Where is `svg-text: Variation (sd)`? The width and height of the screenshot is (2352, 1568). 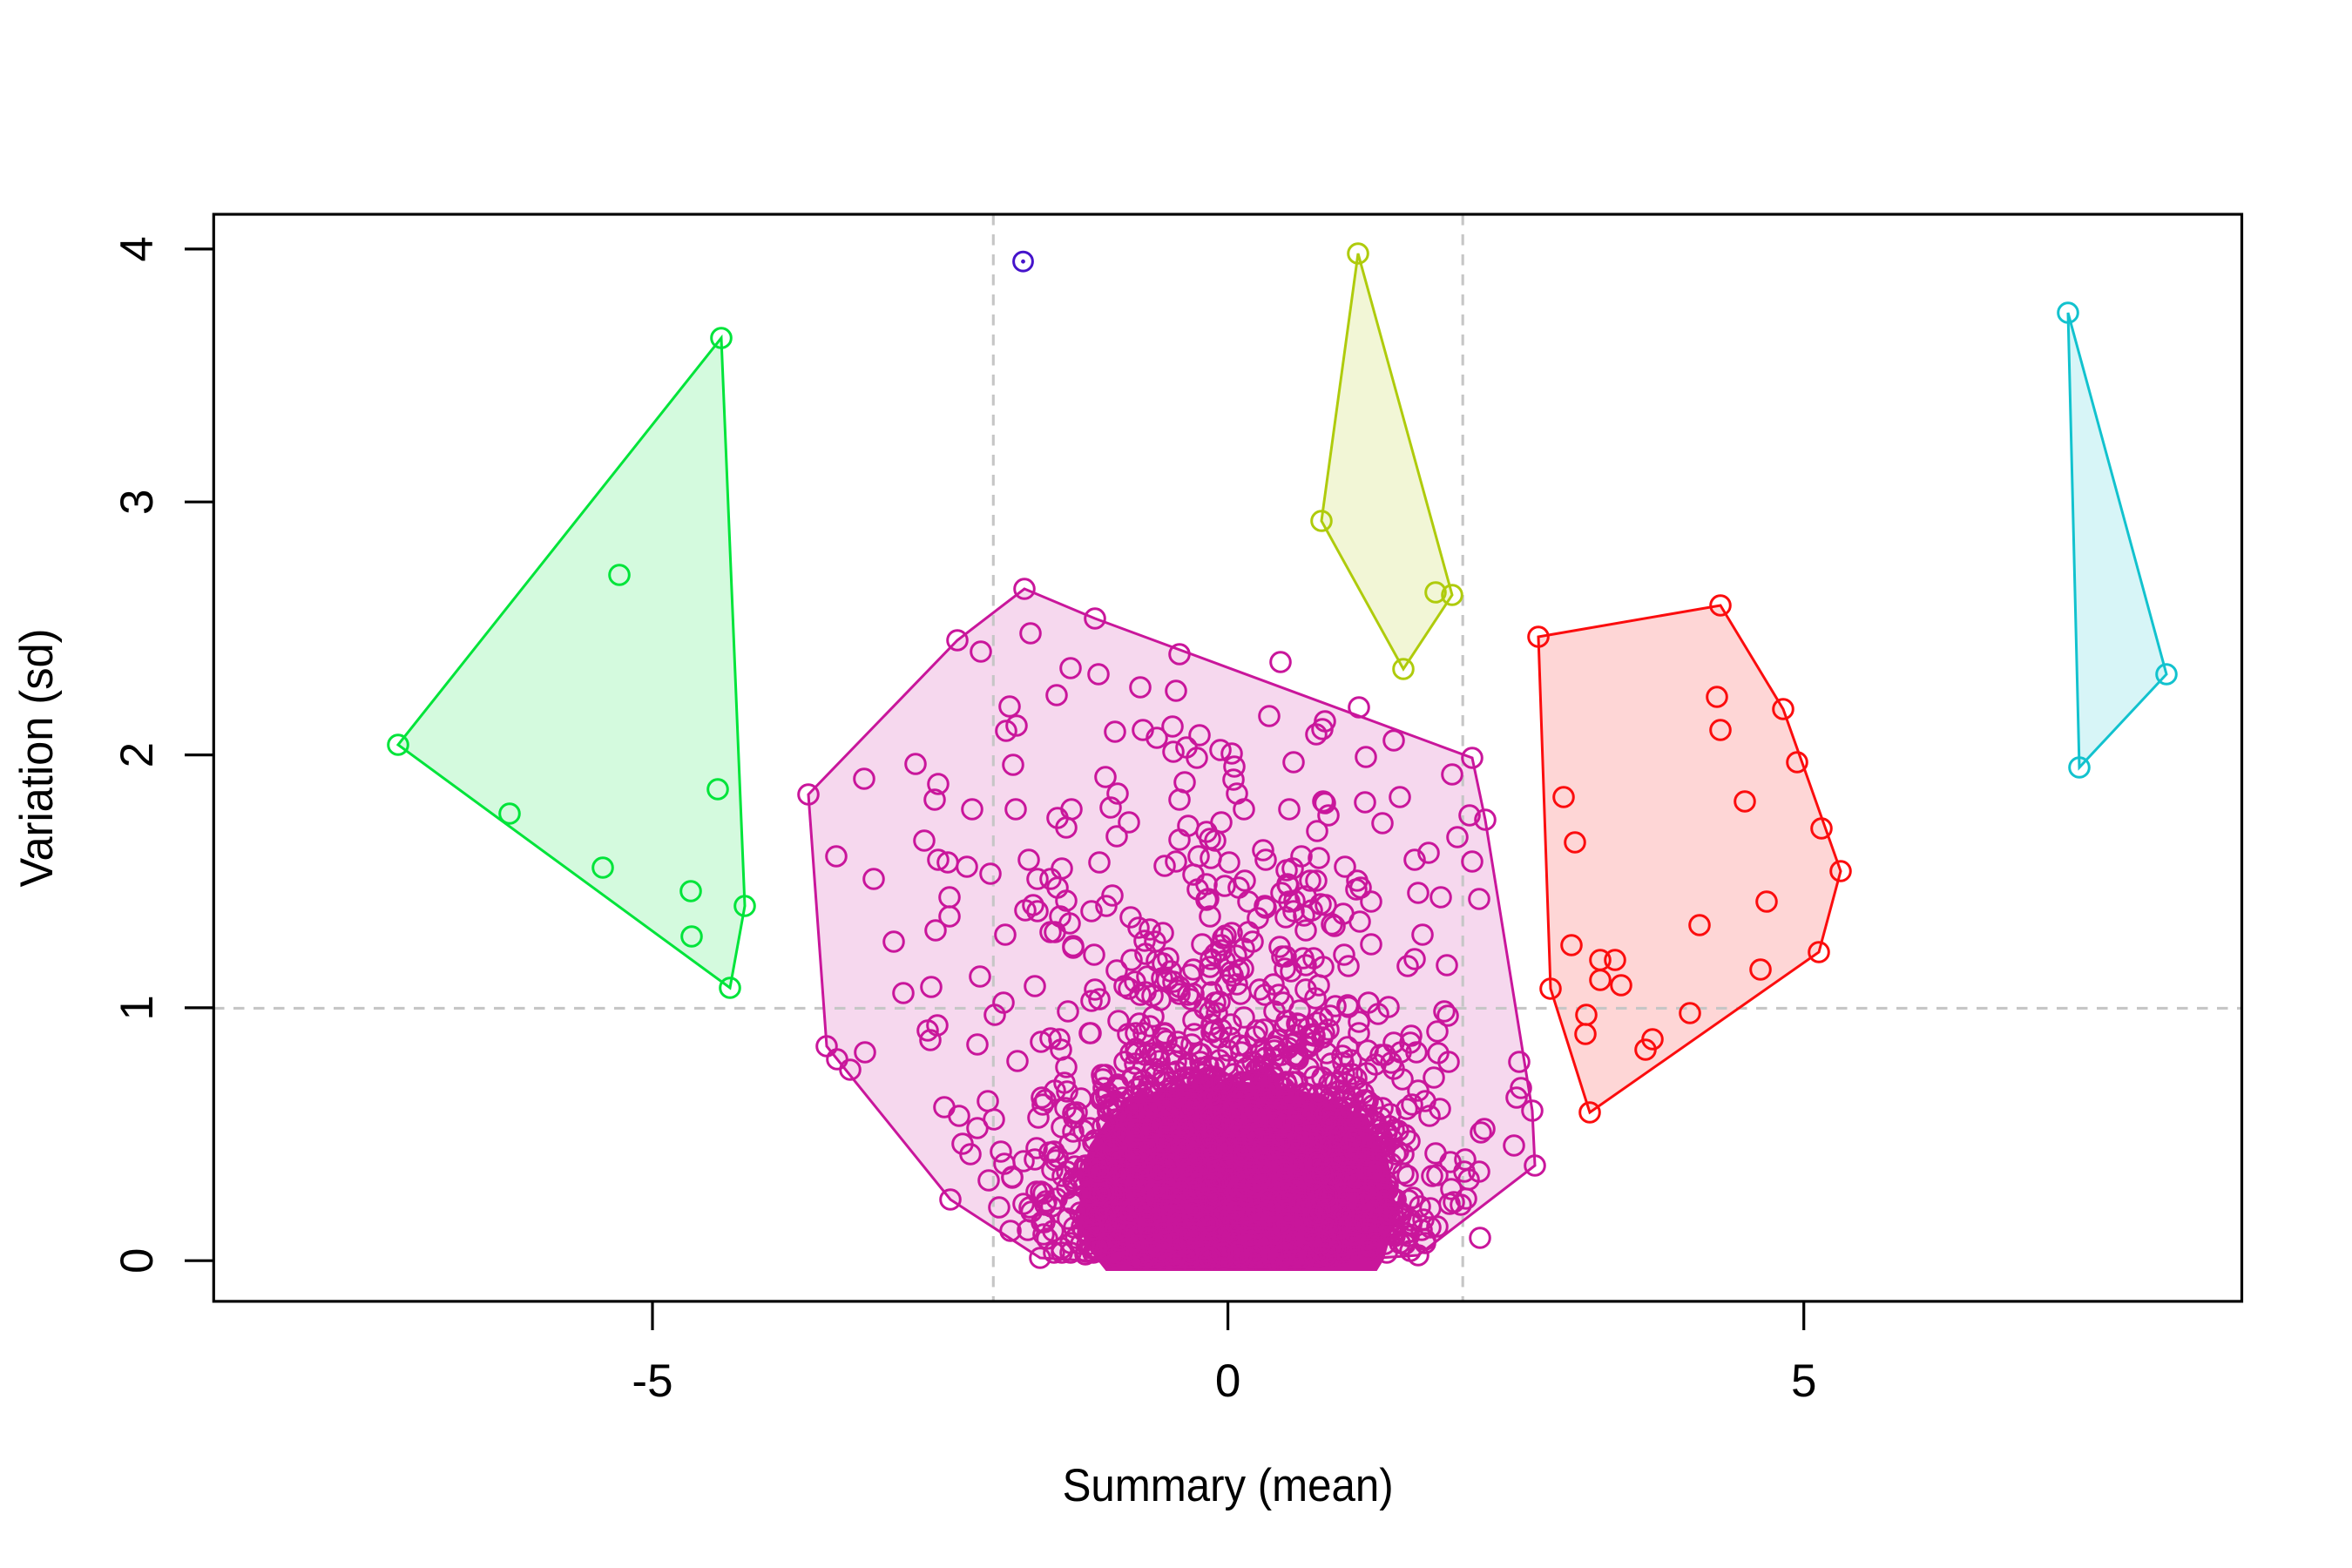 svg-text: Variation (sd) is located at coordinates (37, 758).